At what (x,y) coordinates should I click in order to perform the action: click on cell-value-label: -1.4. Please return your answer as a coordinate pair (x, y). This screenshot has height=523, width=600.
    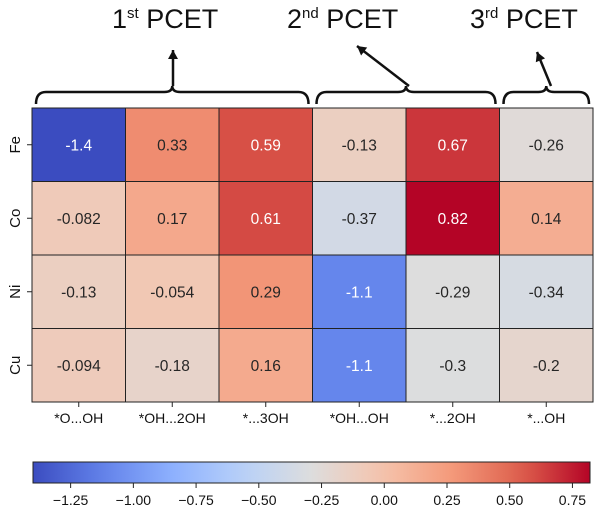
    Looking at the image, I should click on (78, 145).